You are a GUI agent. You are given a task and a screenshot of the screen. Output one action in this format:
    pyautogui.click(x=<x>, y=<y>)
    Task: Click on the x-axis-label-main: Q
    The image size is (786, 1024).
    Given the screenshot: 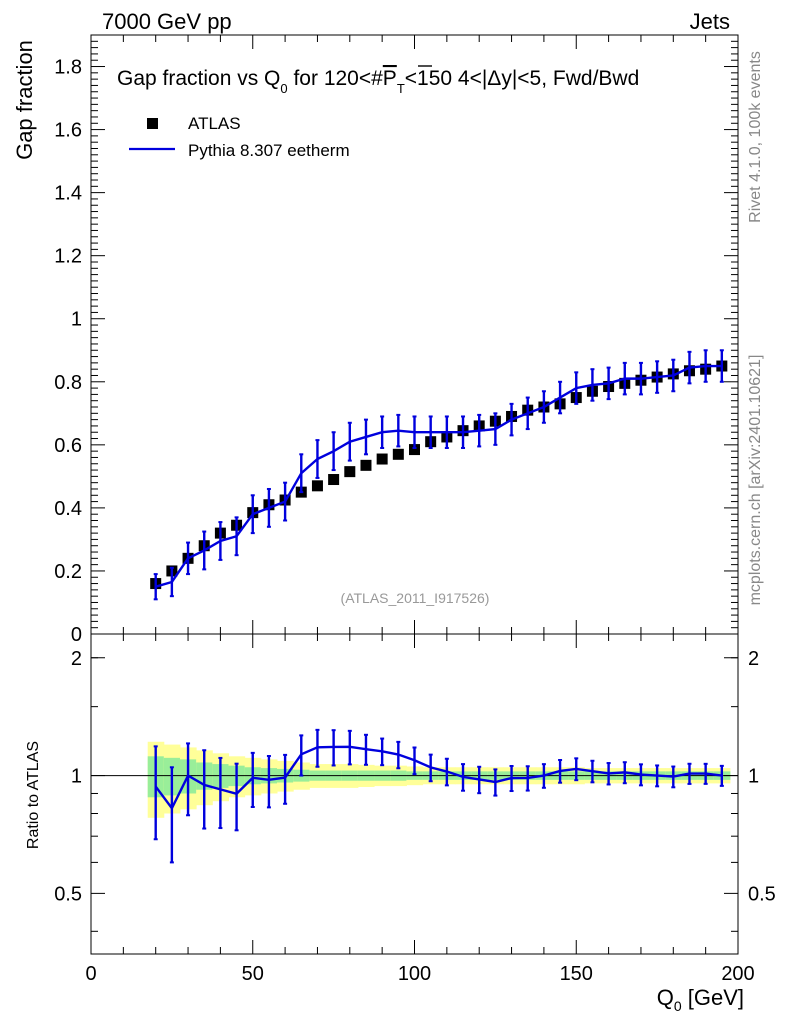 What is the action you would take?
    pyautogui.click(x=665, y=997)
    